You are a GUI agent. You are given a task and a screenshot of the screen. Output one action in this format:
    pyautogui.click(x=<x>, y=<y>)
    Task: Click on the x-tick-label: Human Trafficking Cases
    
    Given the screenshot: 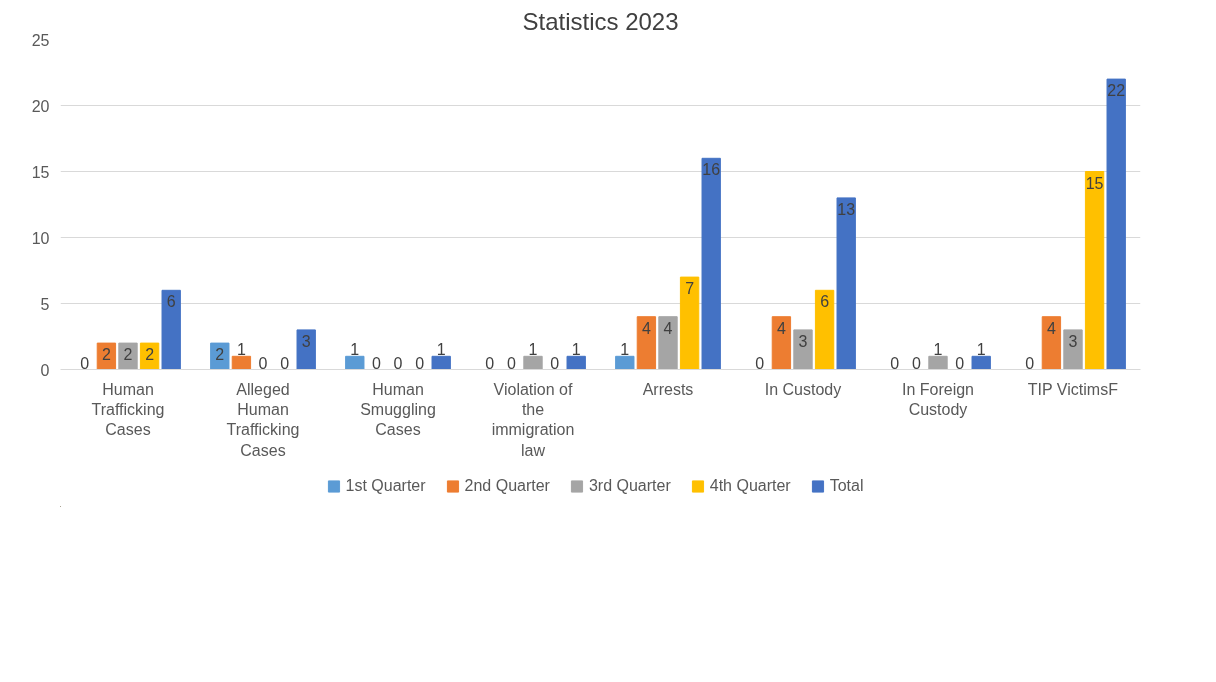 What is the action you would take?
    pyautogui.click(x=128, y=409)
    